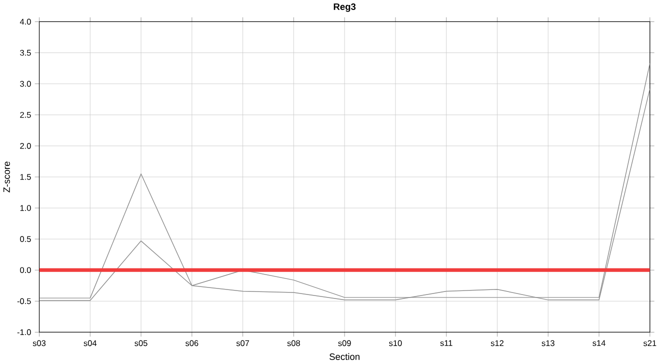  I want to click on y-tick-label: 1.0, so click(25, 207).